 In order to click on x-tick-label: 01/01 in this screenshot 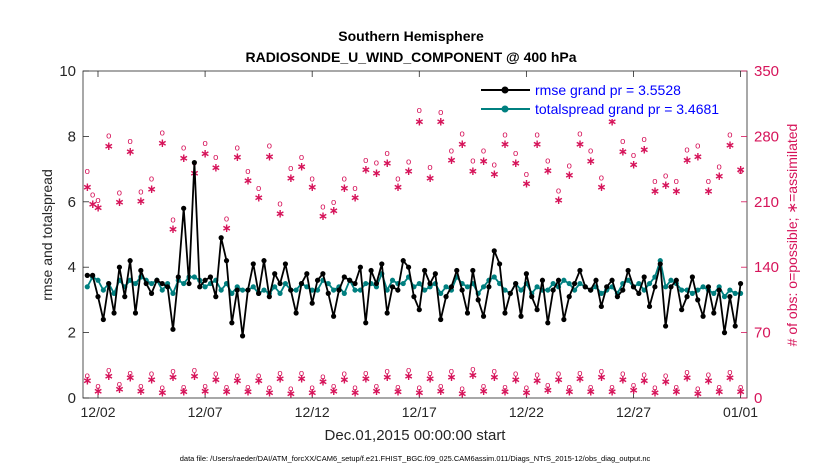, I will do `click(740, 412)`.